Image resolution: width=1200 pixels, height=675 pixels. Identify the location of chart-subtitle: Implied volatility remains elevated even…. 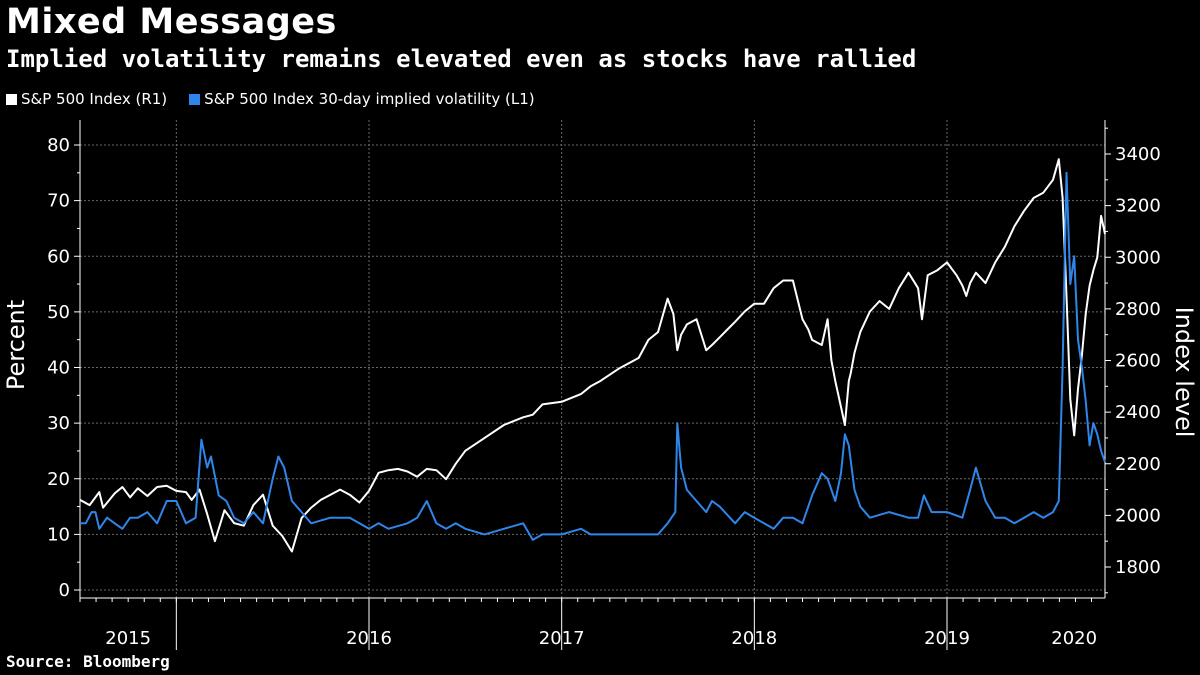
(461, 59).